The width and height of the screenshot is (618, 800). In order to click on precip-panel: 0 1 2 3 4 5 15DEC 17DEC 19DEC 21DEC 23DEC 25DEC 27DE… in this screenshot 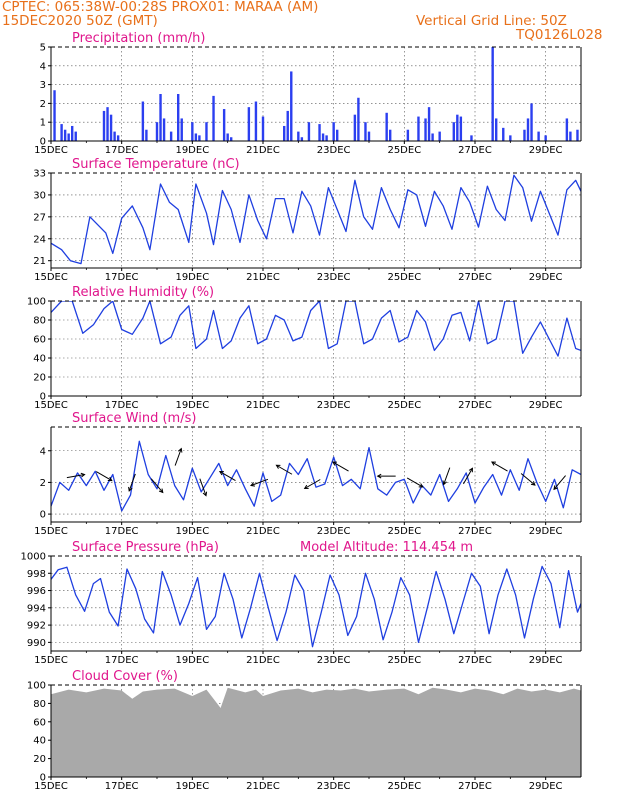, I will do `click(308, 93)`.